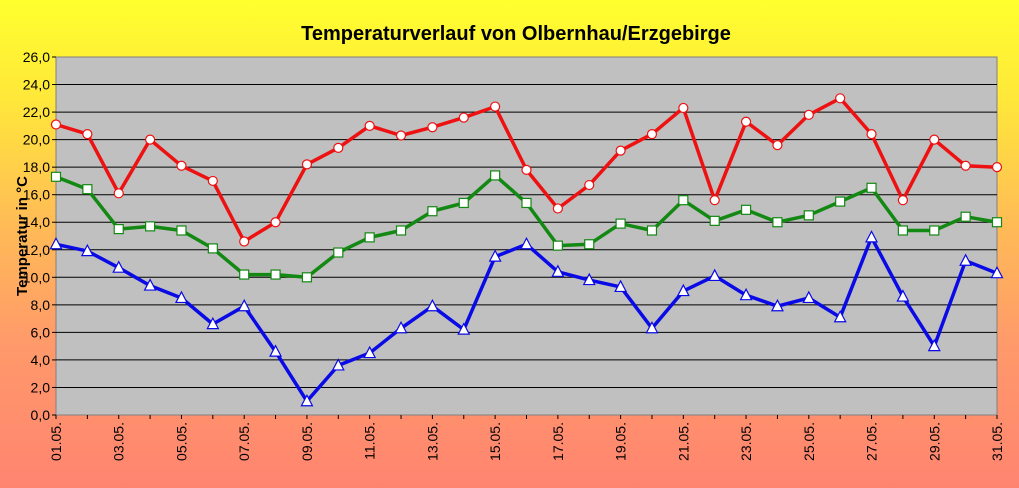 This screenshot has height=488, width=1019. Describe the element at coordinates (41, 387) in the screenshot. I see `y-tick-label: 2,0` at that location.